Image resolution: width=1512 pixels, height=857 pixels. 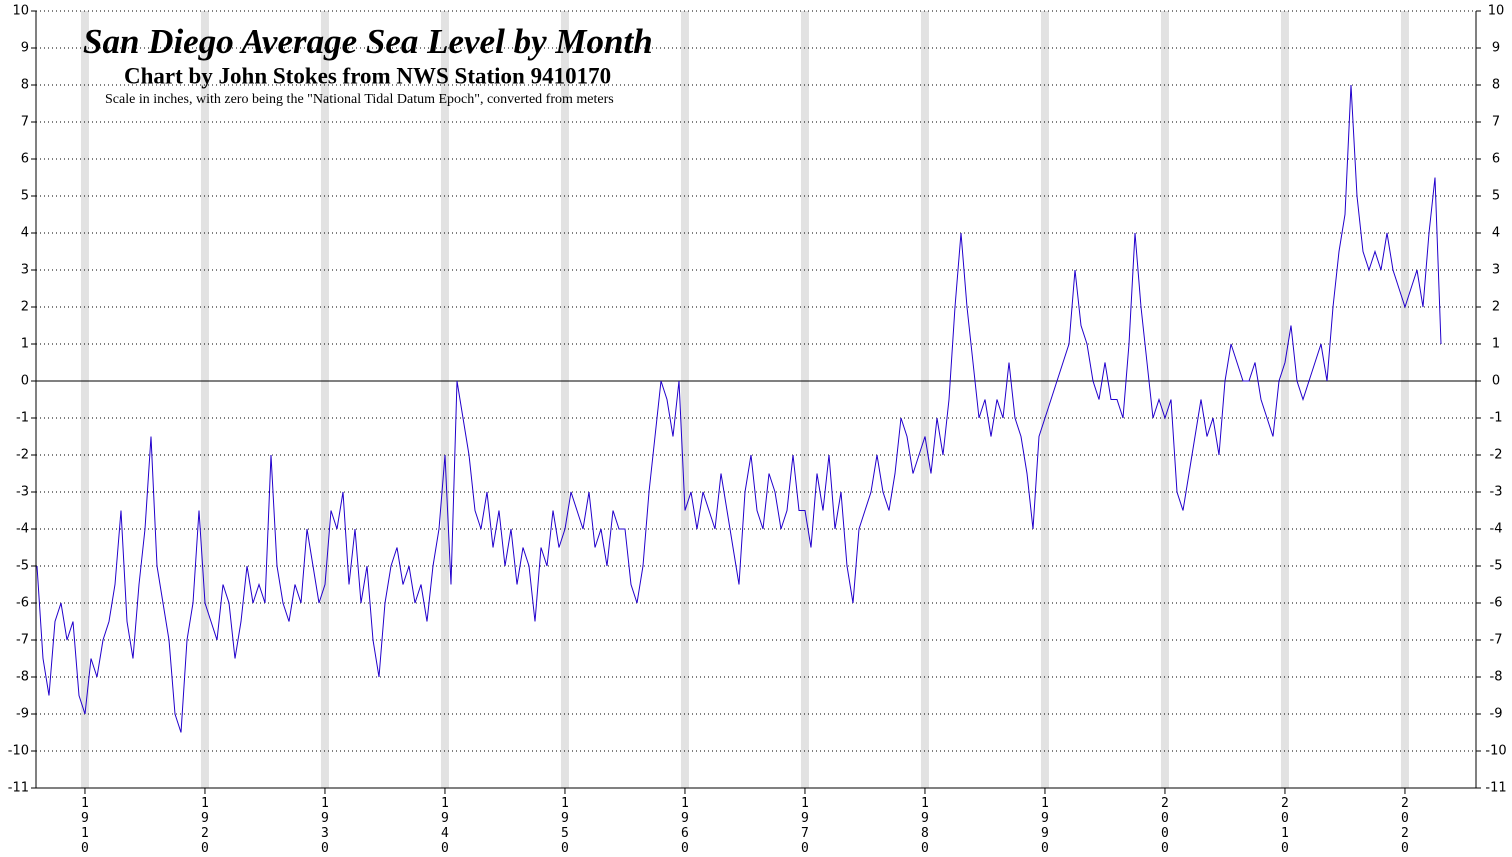 I want to click on y-tick-label: 10, so click(x=20, y=11).